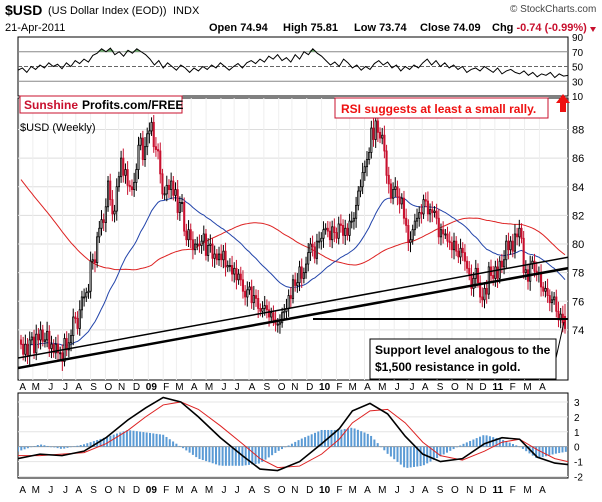 The height and width of the screenshot is (502, 602). What do you see at coordinates (578, 97) in the screenshot?
I see `rsi-tick-label: 10` at bounding box center [578, 97].